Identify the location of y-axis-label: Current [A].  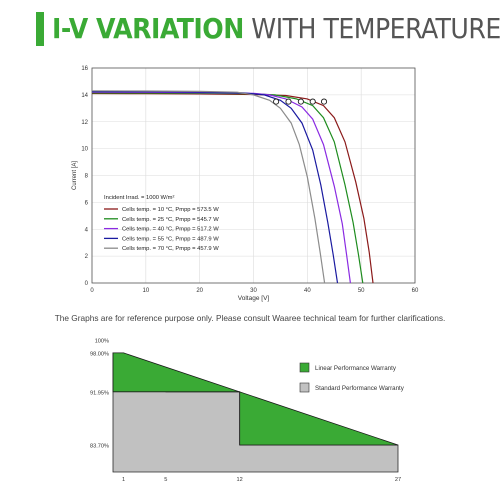
(75, 175).